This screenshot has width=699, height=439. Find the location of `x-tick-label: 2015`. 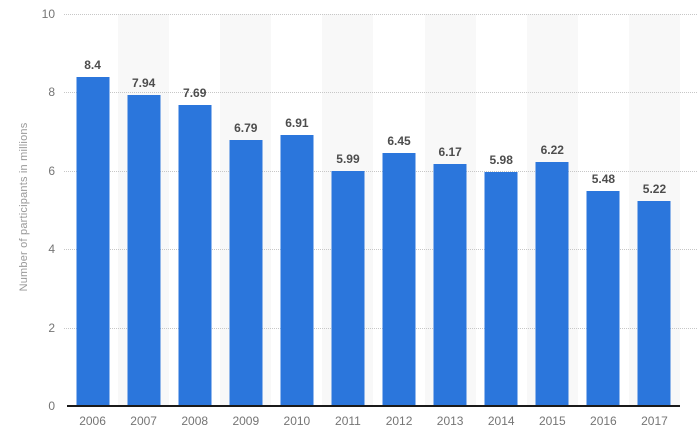

x-tick-label: 2015 is located at coordinates (552, 421).